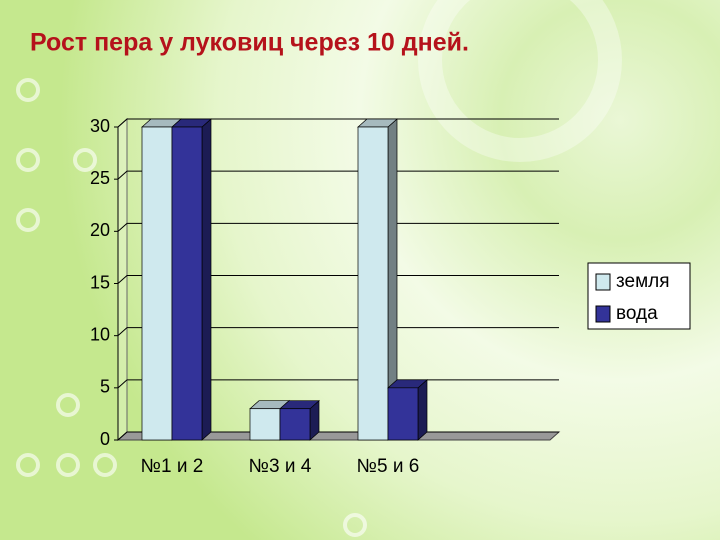 The height and width of the screenshot is (540, 720). Describe the element at coordinates (249, 43) in the screenshot. I see `chart-title: Рост пера у луковиц через 10 дней.` at that location.